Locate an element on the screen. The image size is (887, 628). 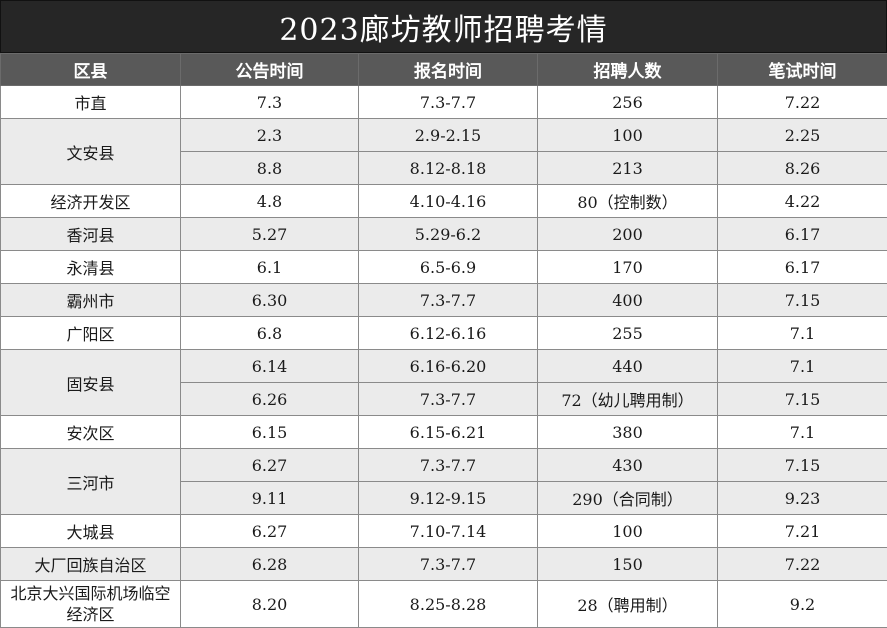
header-row: 区县 公告时间 报名时间 招聘人数 笔试时间 is located at coordinates (443, 69).